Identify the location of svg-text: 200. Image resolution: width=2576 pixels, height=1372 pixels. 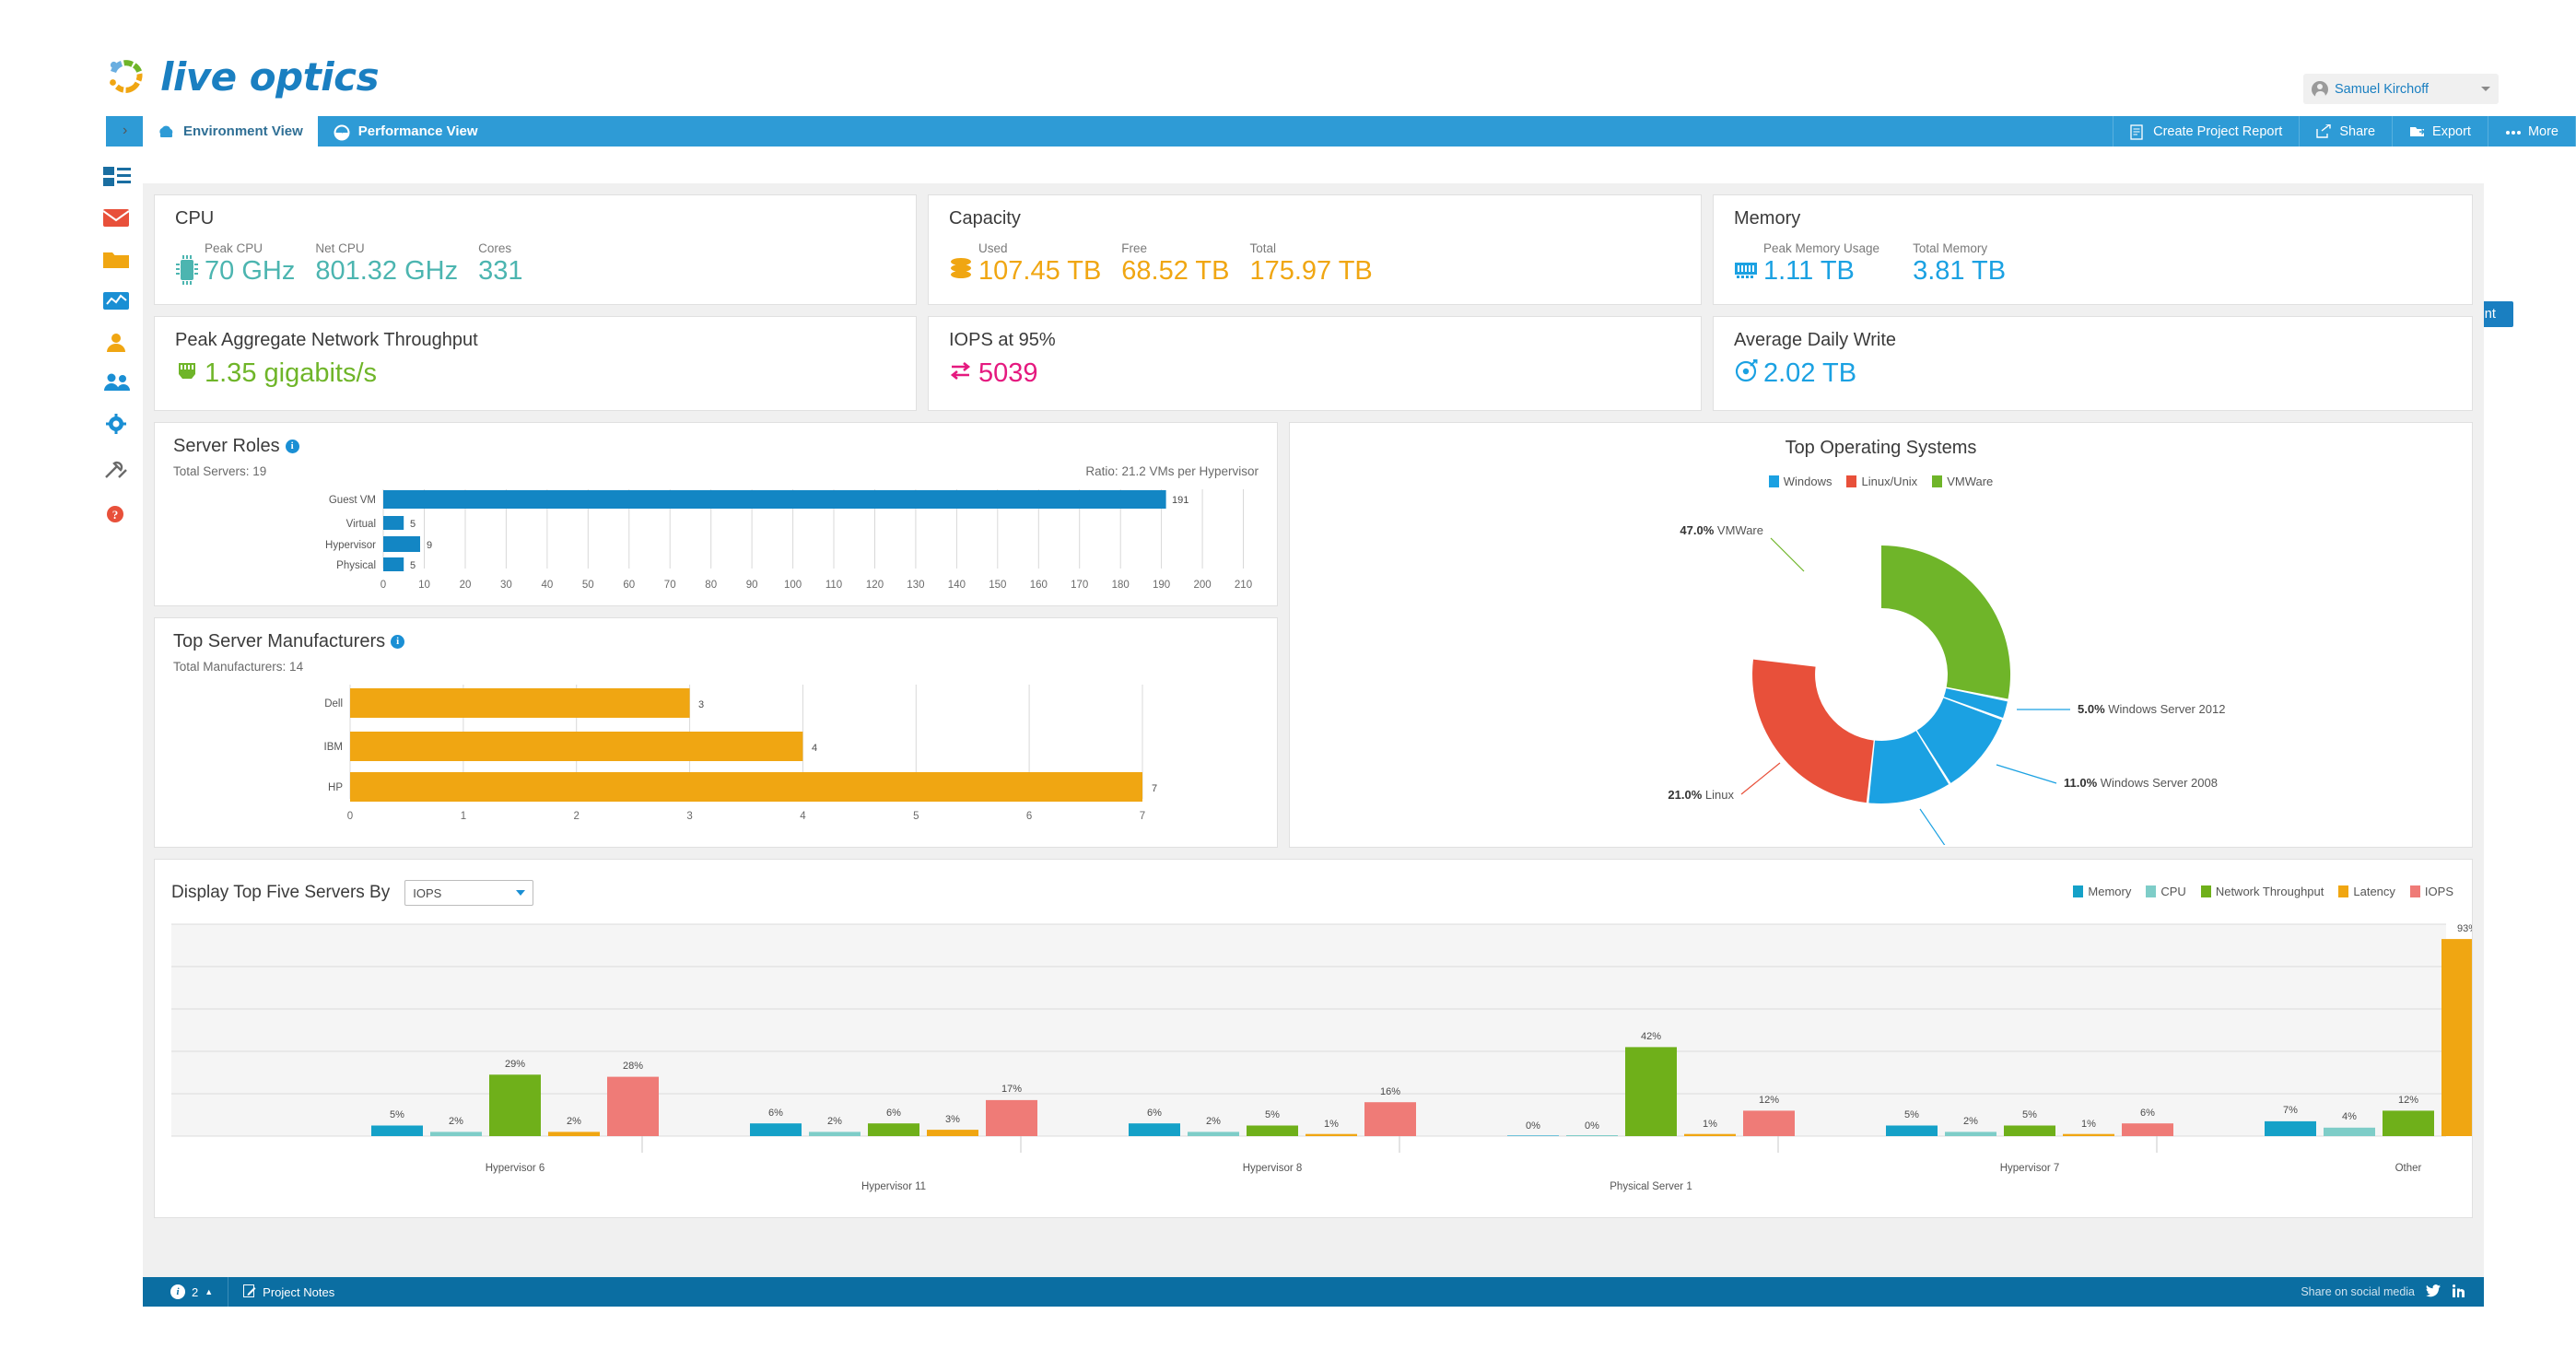
(1203, 585).